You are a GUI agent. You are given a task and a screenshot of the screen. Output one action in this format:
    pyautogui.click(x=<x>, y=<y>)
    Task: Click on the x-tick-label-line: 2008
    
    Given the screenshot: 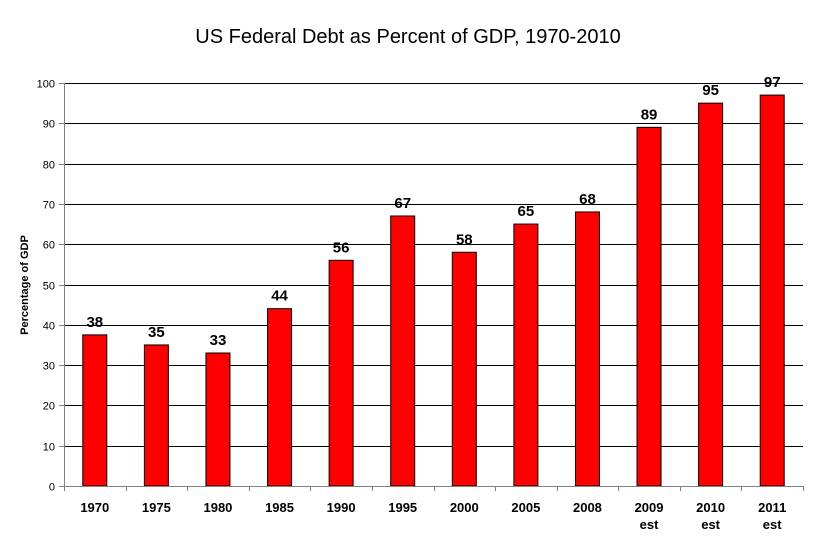 What is the action you would take?
    pyautogui.click(x=587, y=507)
    